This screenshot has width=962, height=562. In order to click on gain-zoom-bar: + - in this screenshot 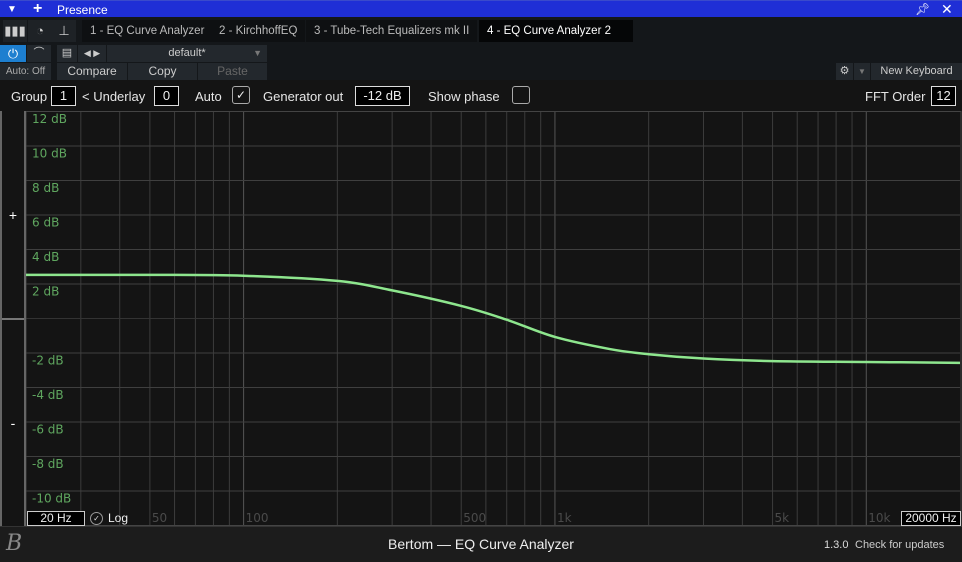, I will do `click(13, 318)`.